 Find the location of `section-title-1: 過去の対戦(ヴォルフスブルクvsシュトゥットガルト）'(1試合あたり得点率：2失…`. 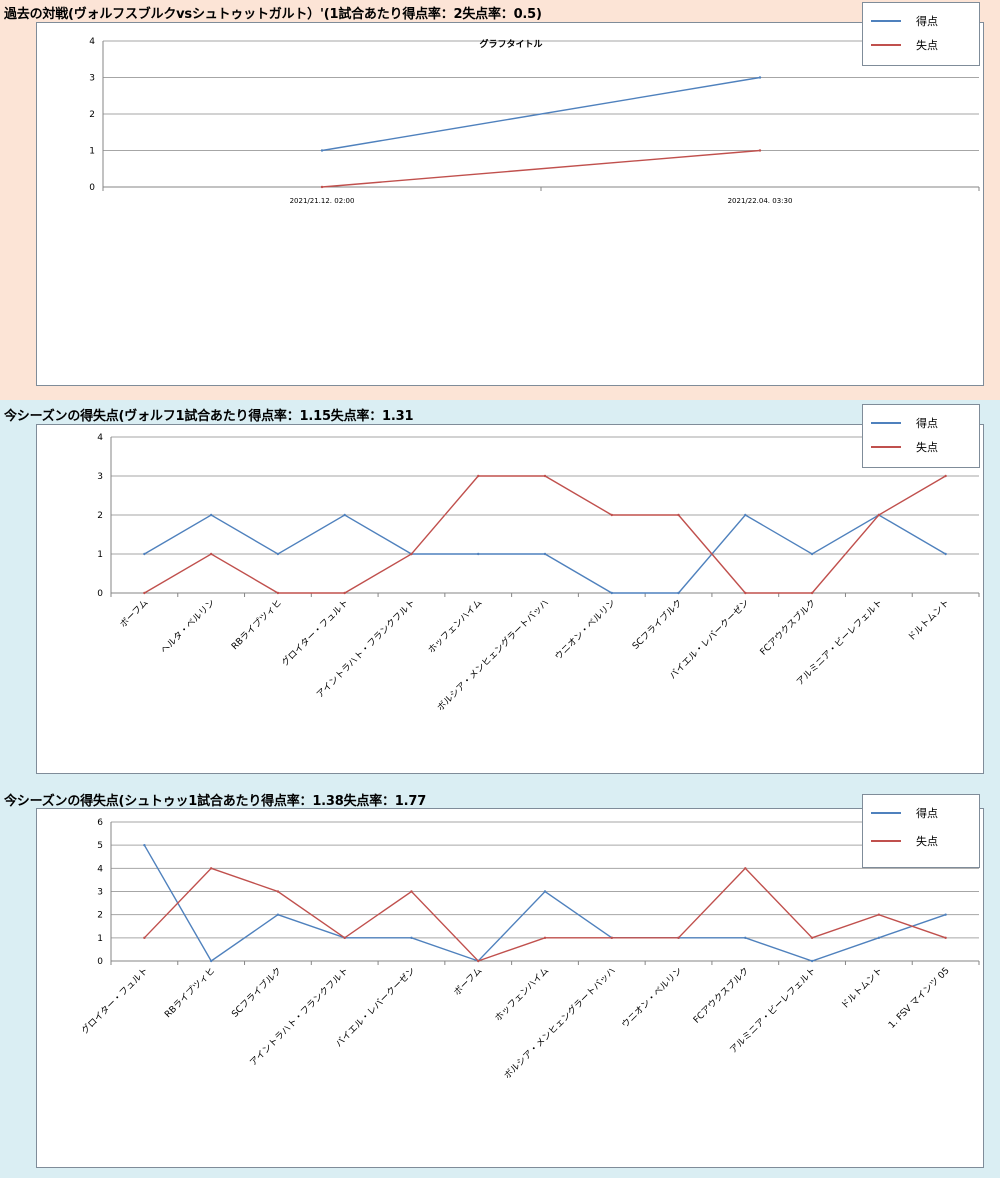

section-title-1: 過去の対戦(ヴォルフスブルクvsシュトゥットガルト）'(1試合あたり得点率：2失… is located at coordinates (273, 14).